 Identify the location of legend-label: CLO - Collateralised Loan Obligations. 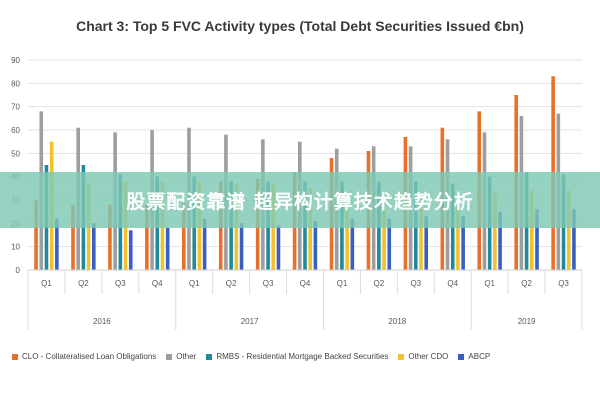
(89, 356).